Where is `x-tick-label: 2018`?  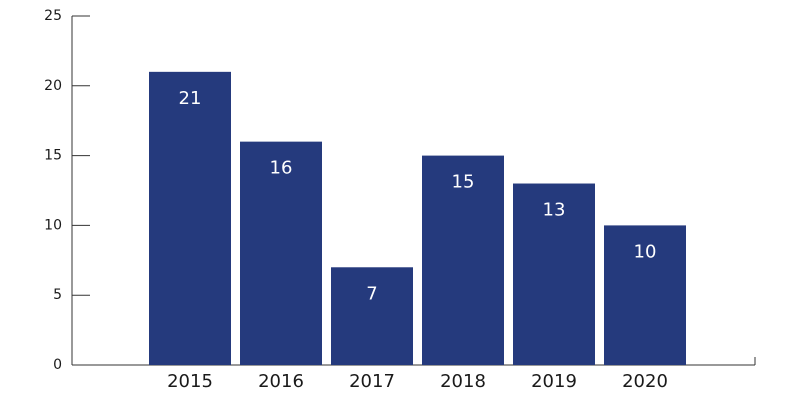 x-tick-label: 2018 is located at coordinates (463, 381).